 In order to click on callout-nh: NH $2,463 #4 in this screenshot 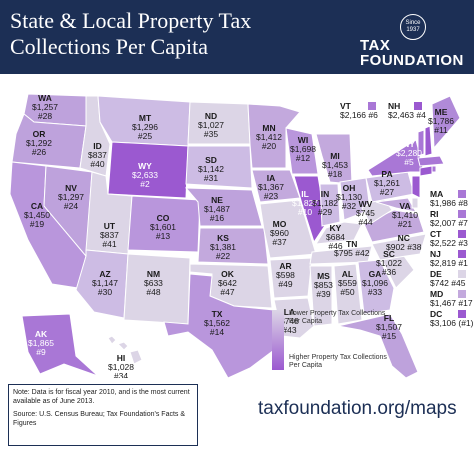, I will do `click(407, 110)`.